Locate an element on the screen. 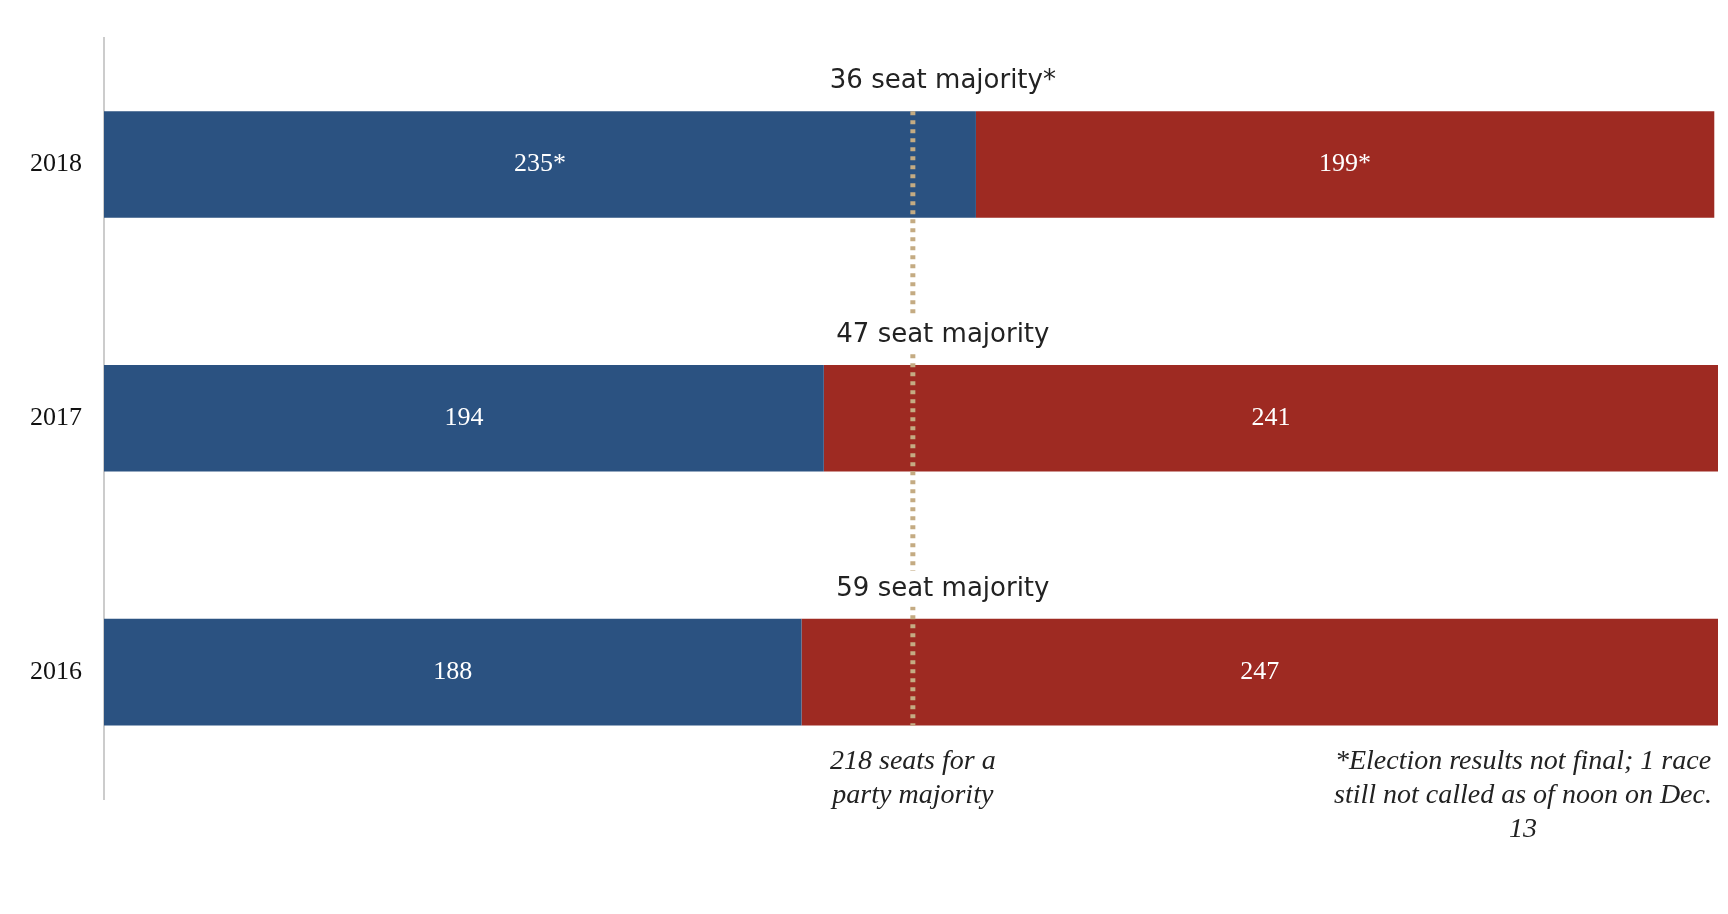 Image resolution: width=1728 pixels, height=914 pixels. data-label: 199* is located at coordinates (1345, 163).